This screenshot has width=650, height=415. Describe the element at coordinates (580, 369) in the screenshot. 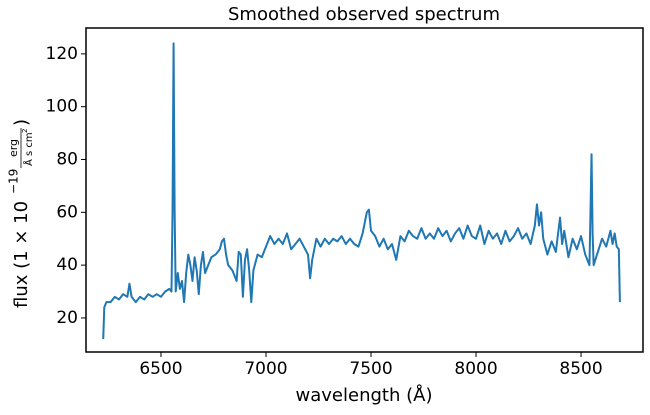

I see `x-tick-label: 8500` at that location.